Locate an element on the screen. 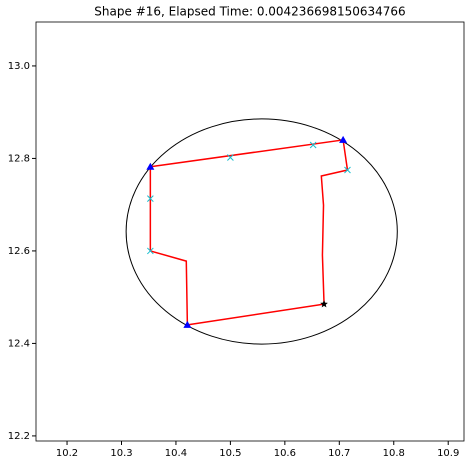 Image resolution: width=474 pixels, height=463 pixels. x-tick-label: 10.2 is located at coordinates (67, 453).